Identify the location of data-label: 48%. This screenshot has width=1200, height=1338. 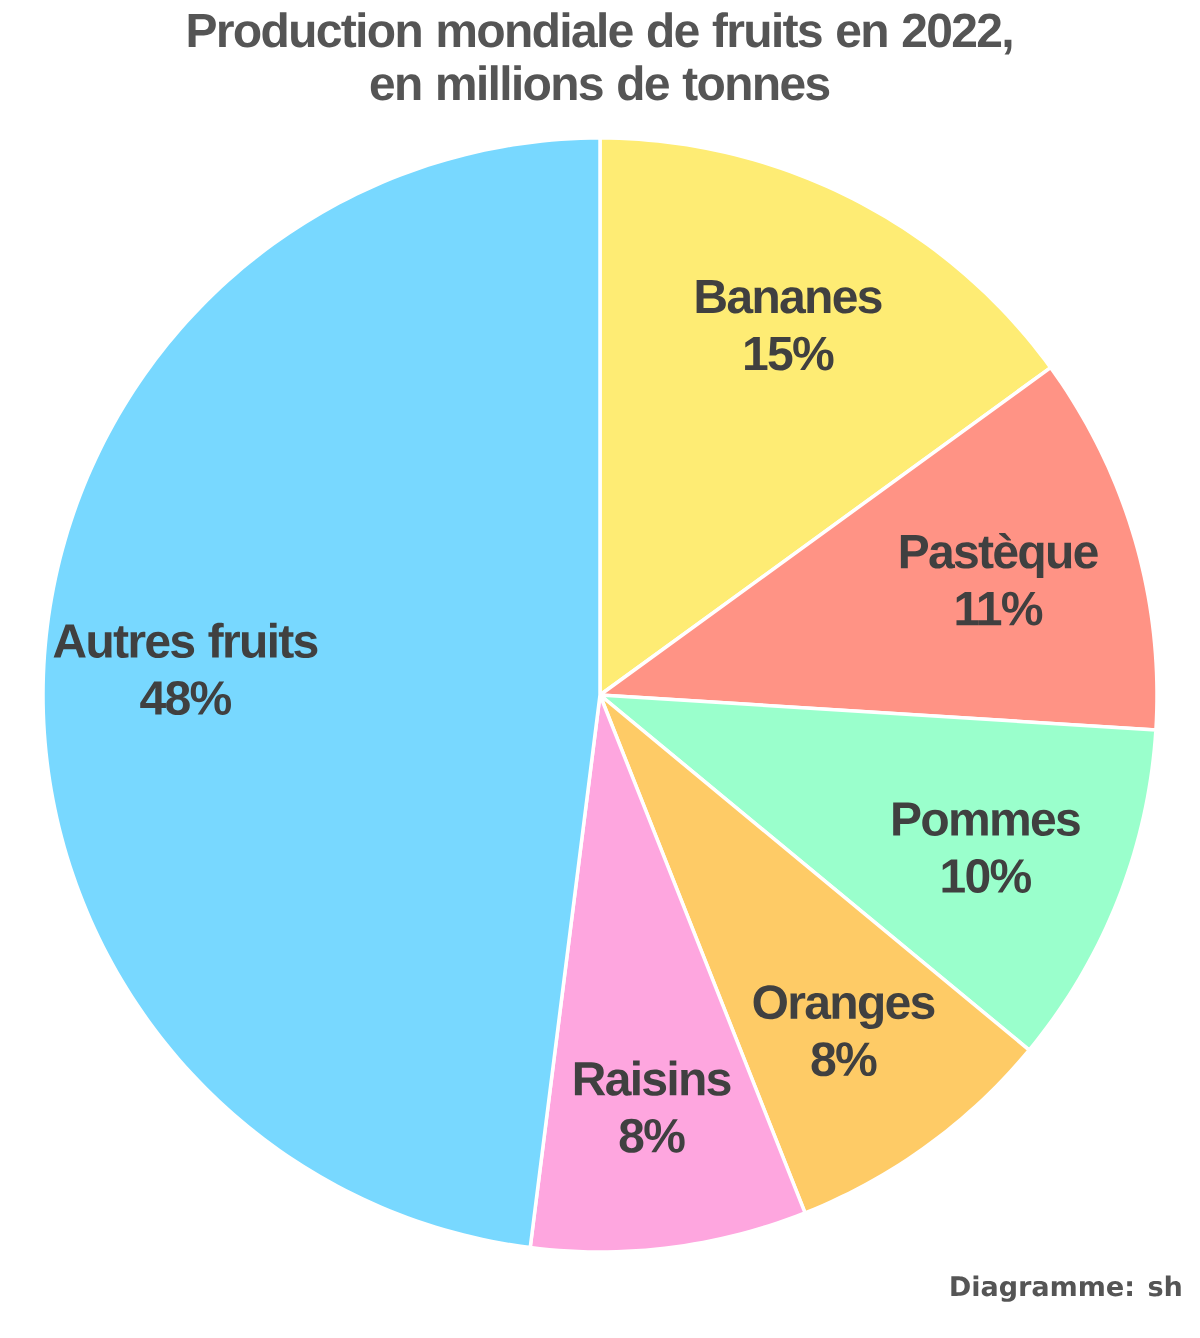
(185, 698).